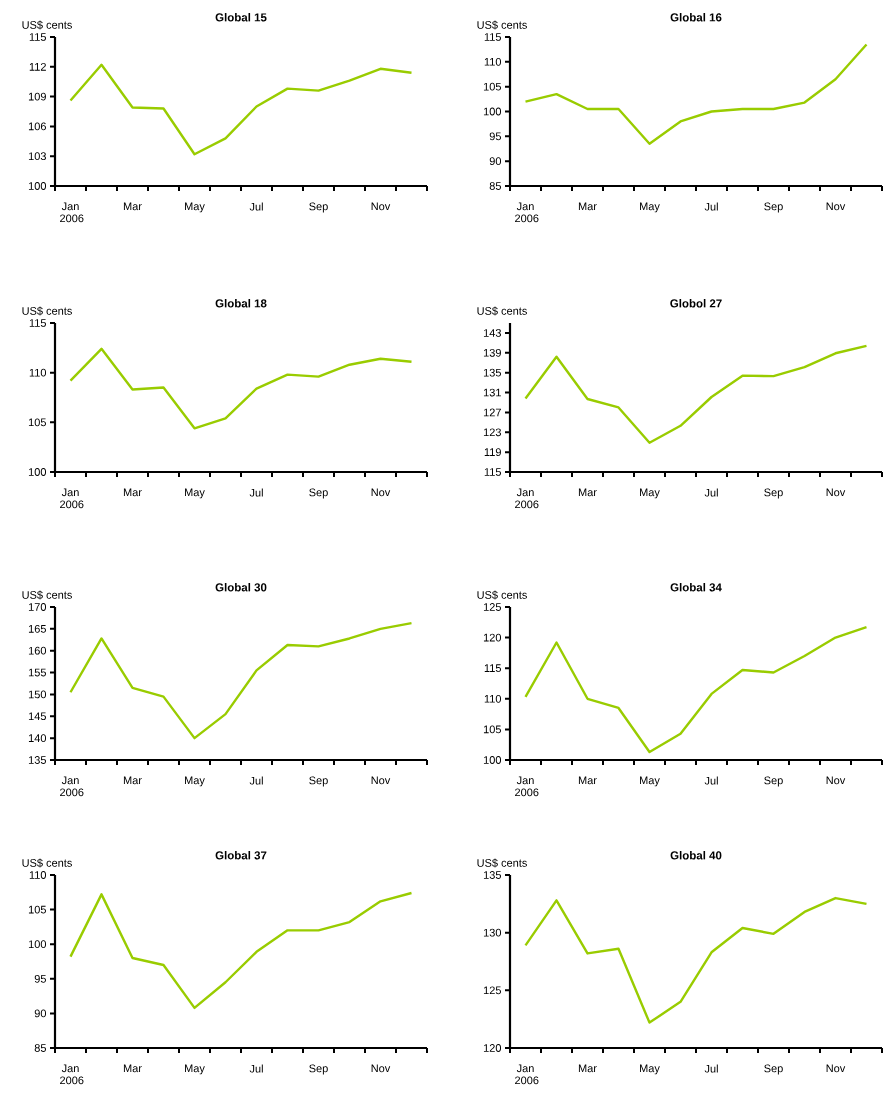  What do you see at coordinates (37, 156) in the screenshot?
I see `y-tick-label: 103` at bounding box center [37, 156].